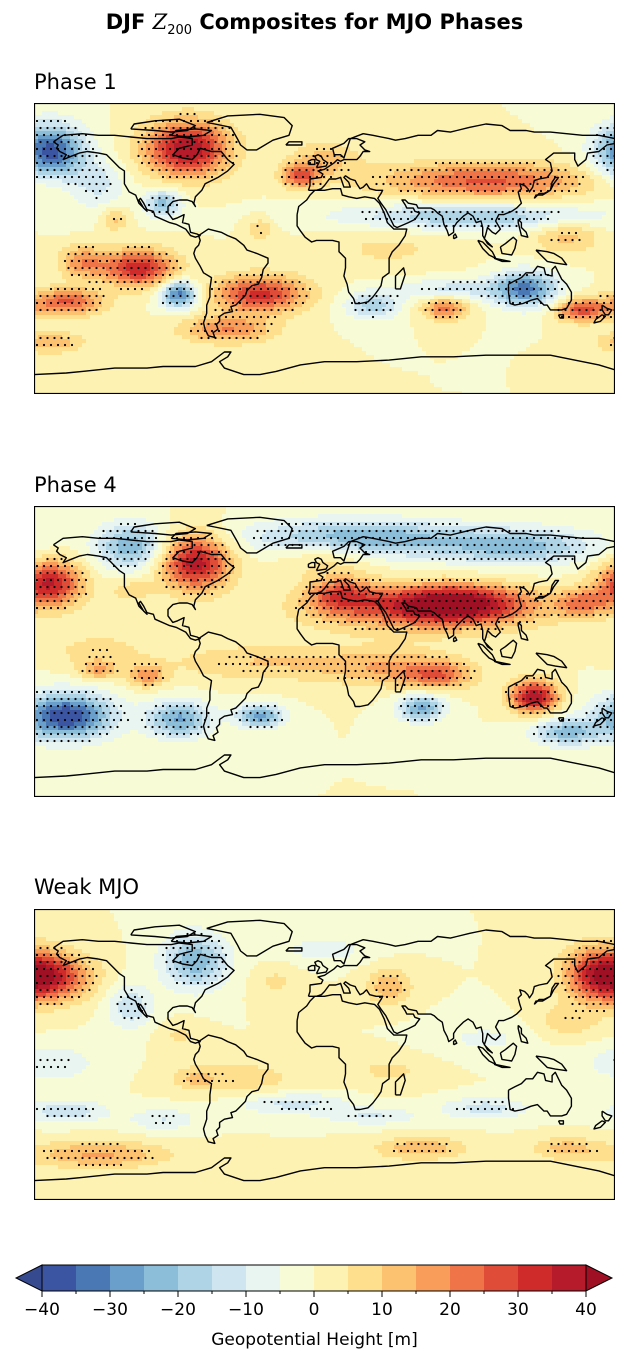 The height and width of the screenshot is (1369, 629). Describe the element at coordinates (110, 1310) in the screenshot. I see `colorbar-tick-label: −30` at that location.